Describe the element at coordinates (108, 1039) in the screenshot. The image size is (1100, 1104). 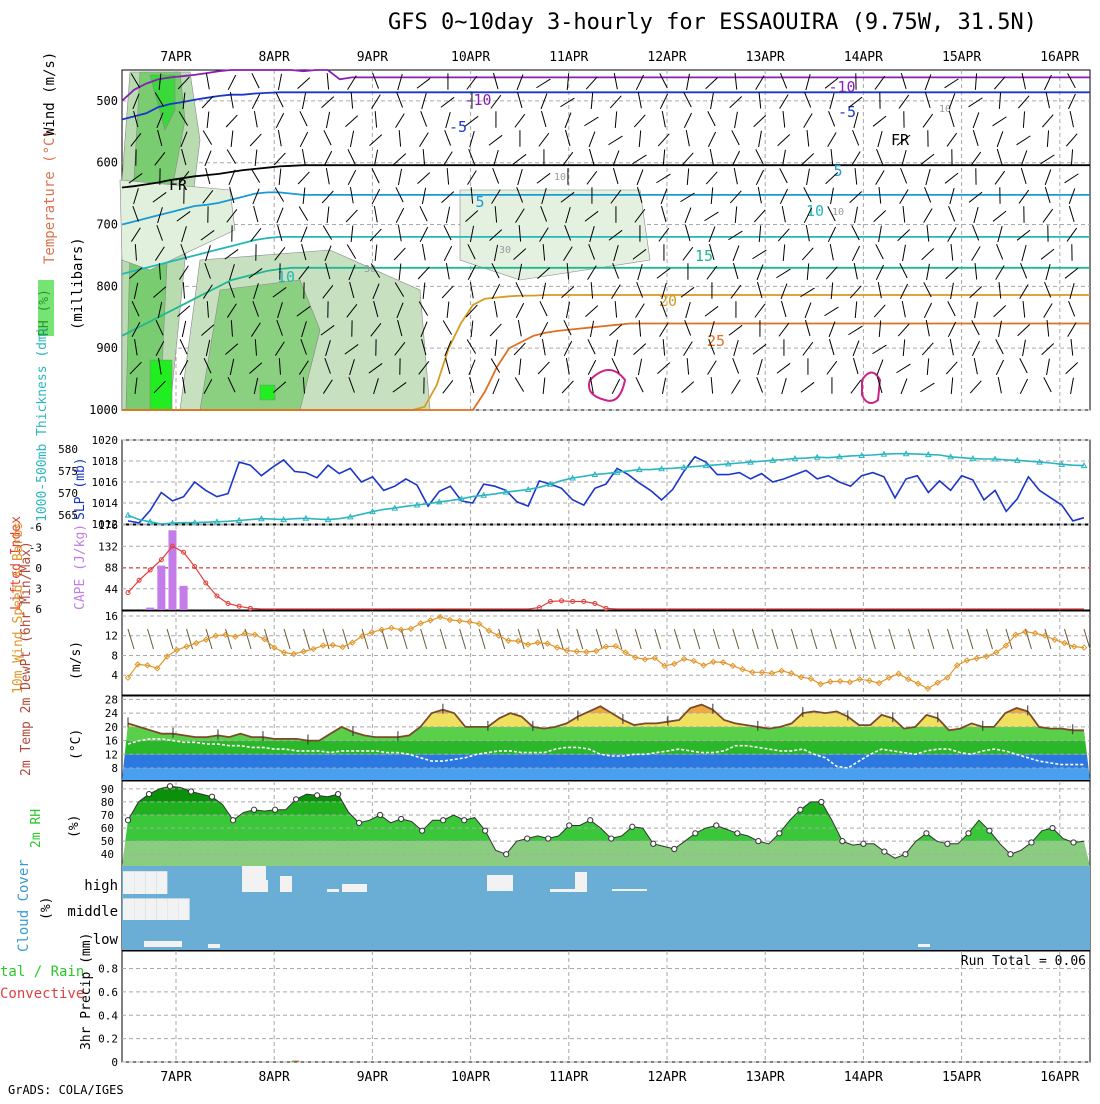
I see `precip-tick-label: 0.2` at that location.